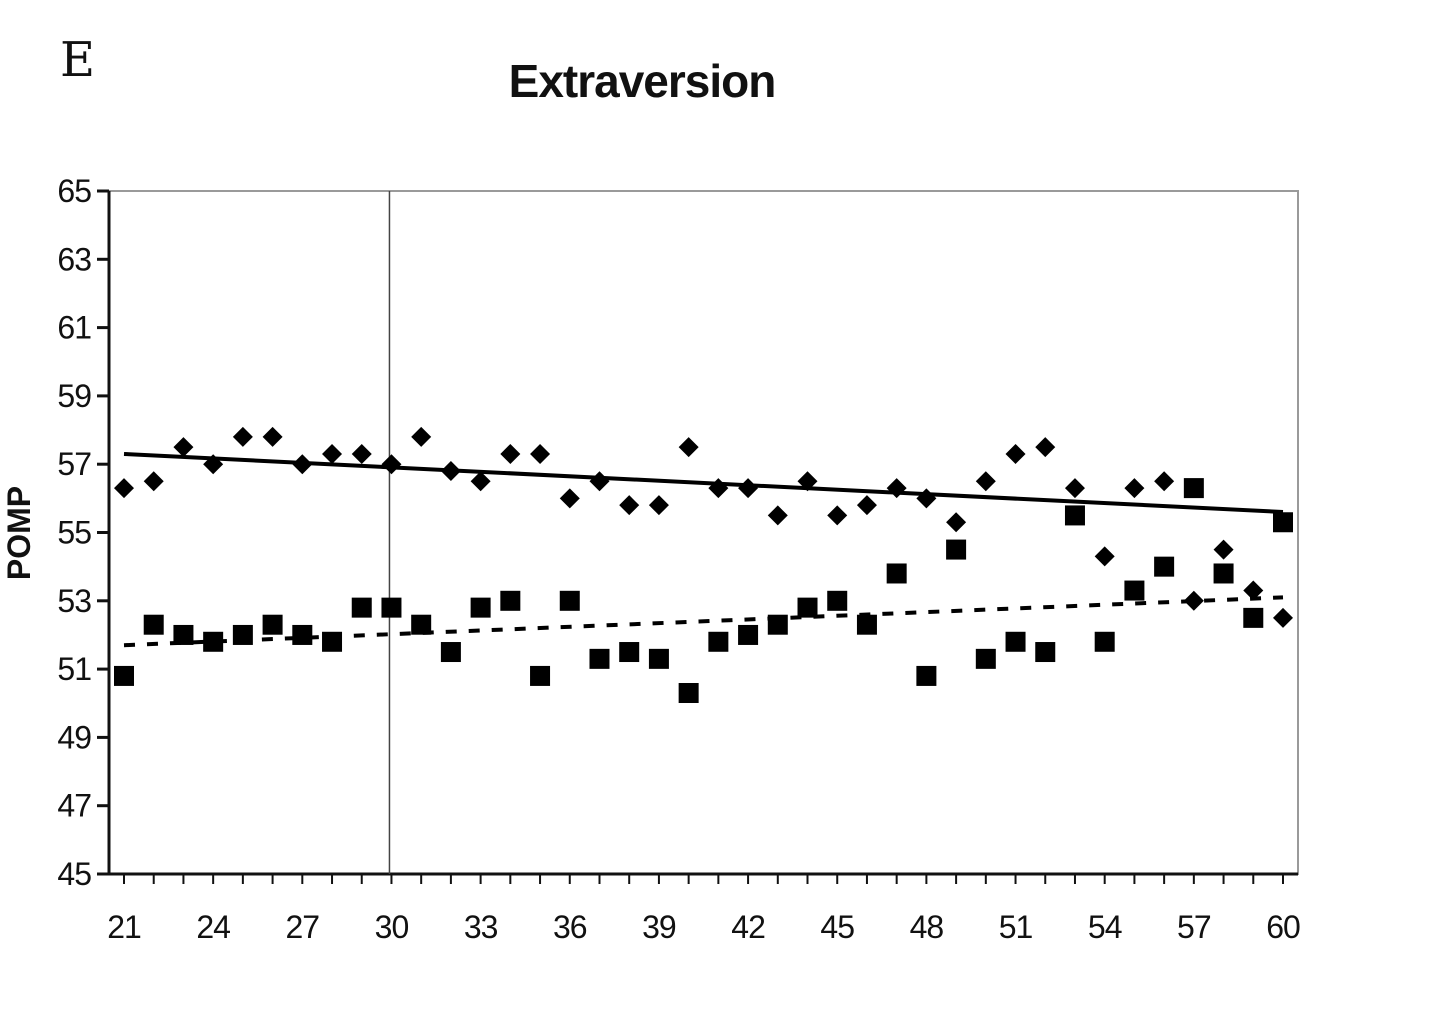 The height and width of the screenshot is (1017, 1456). Describe the element at coordinates (704, 909) in the screenshot. I see `x-axis-ticks: 21 24 27 30 33 36 39 42 45 48 51 54 57 60` at that location.